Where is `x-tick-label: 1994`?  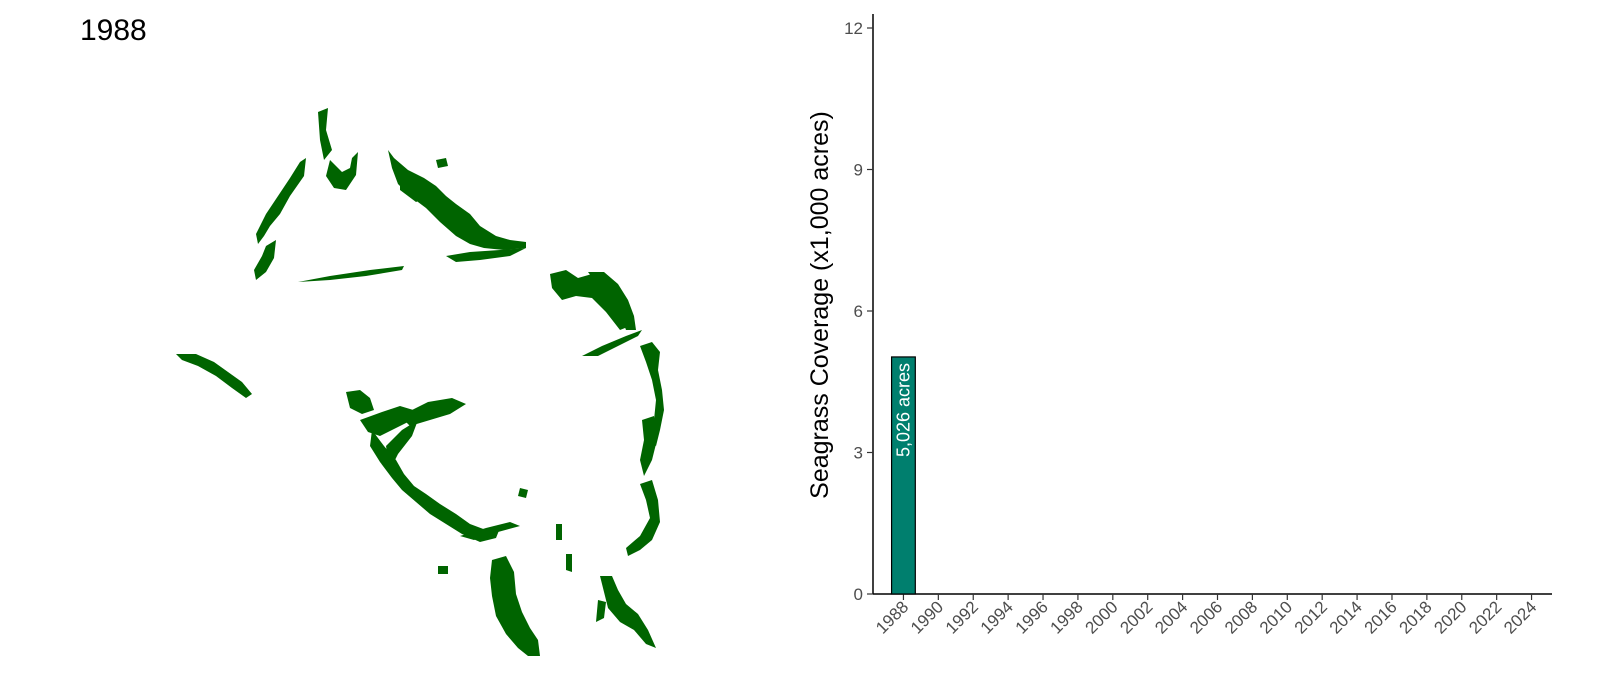 x-tick-label: 1994 is located at coordinates (997, 617).